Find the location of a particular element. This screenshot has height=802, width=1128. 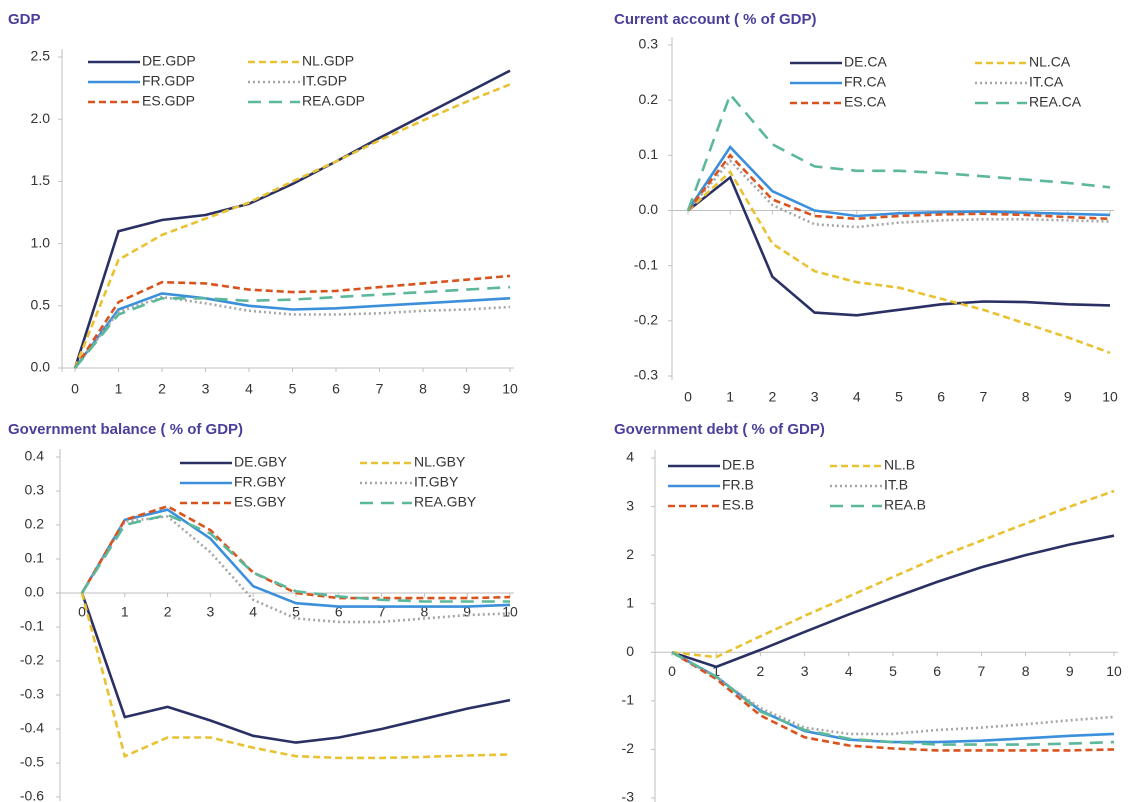

y-tick-label: 2 is located at coordinates (630, 554).